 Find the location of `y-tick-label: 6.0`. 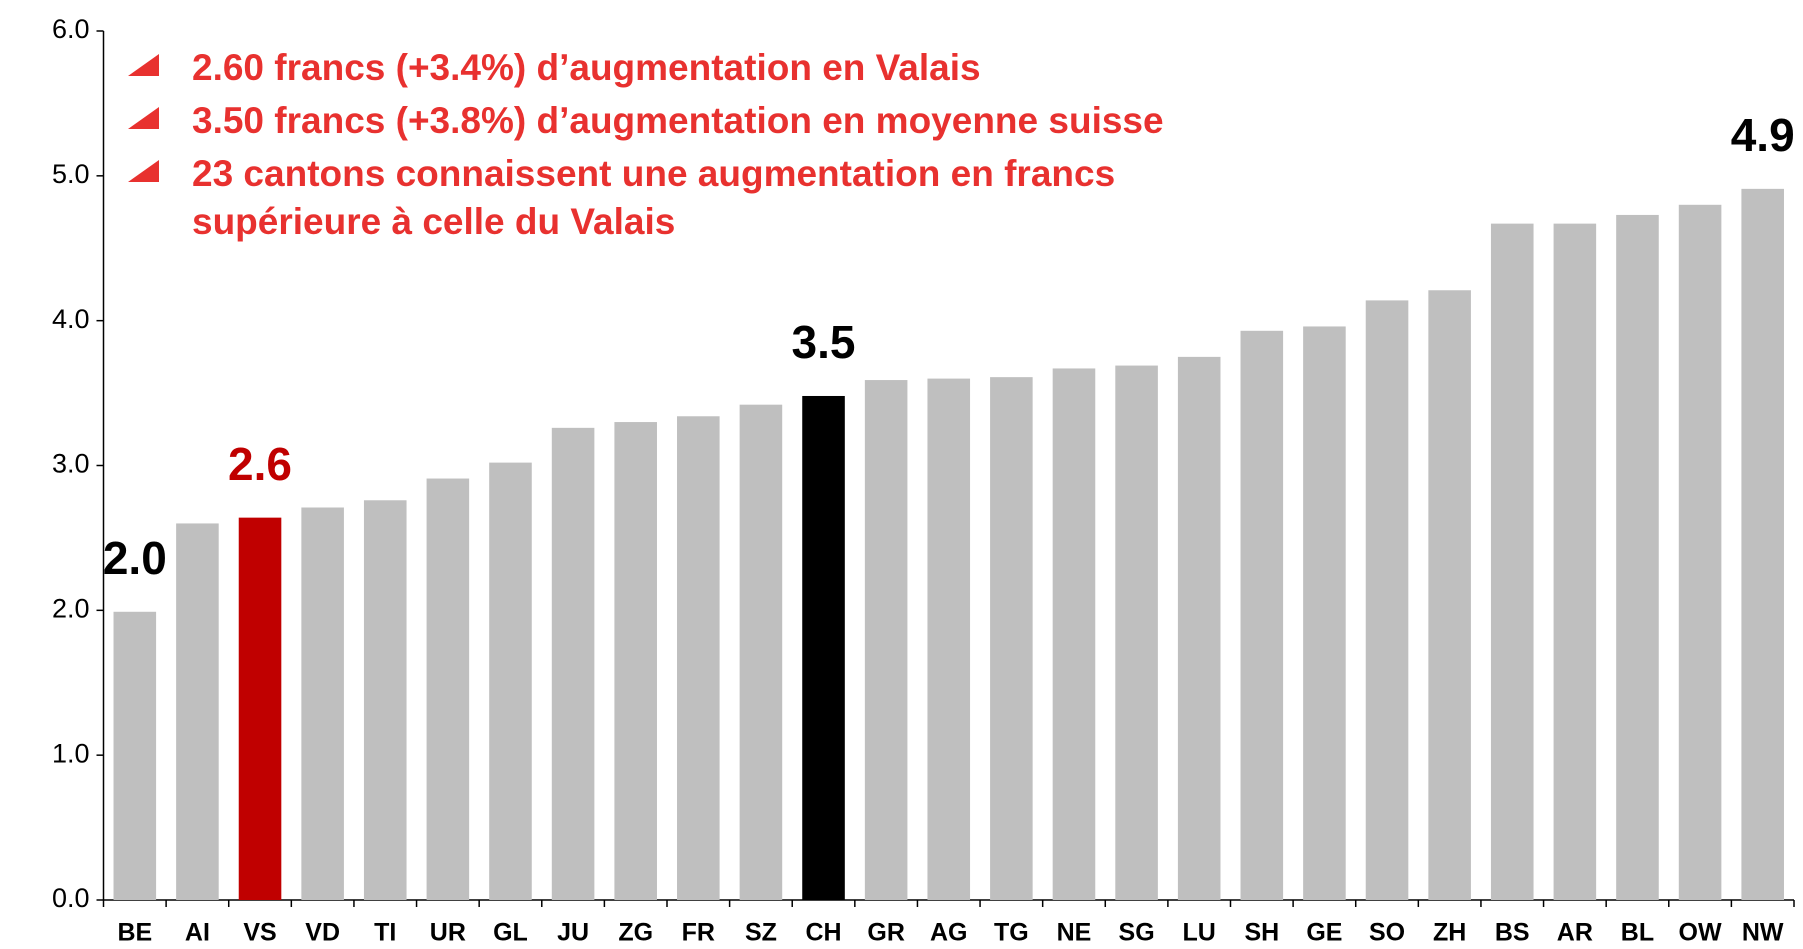

y-tick-label: 6.0 is located at coordinates (71, 29).